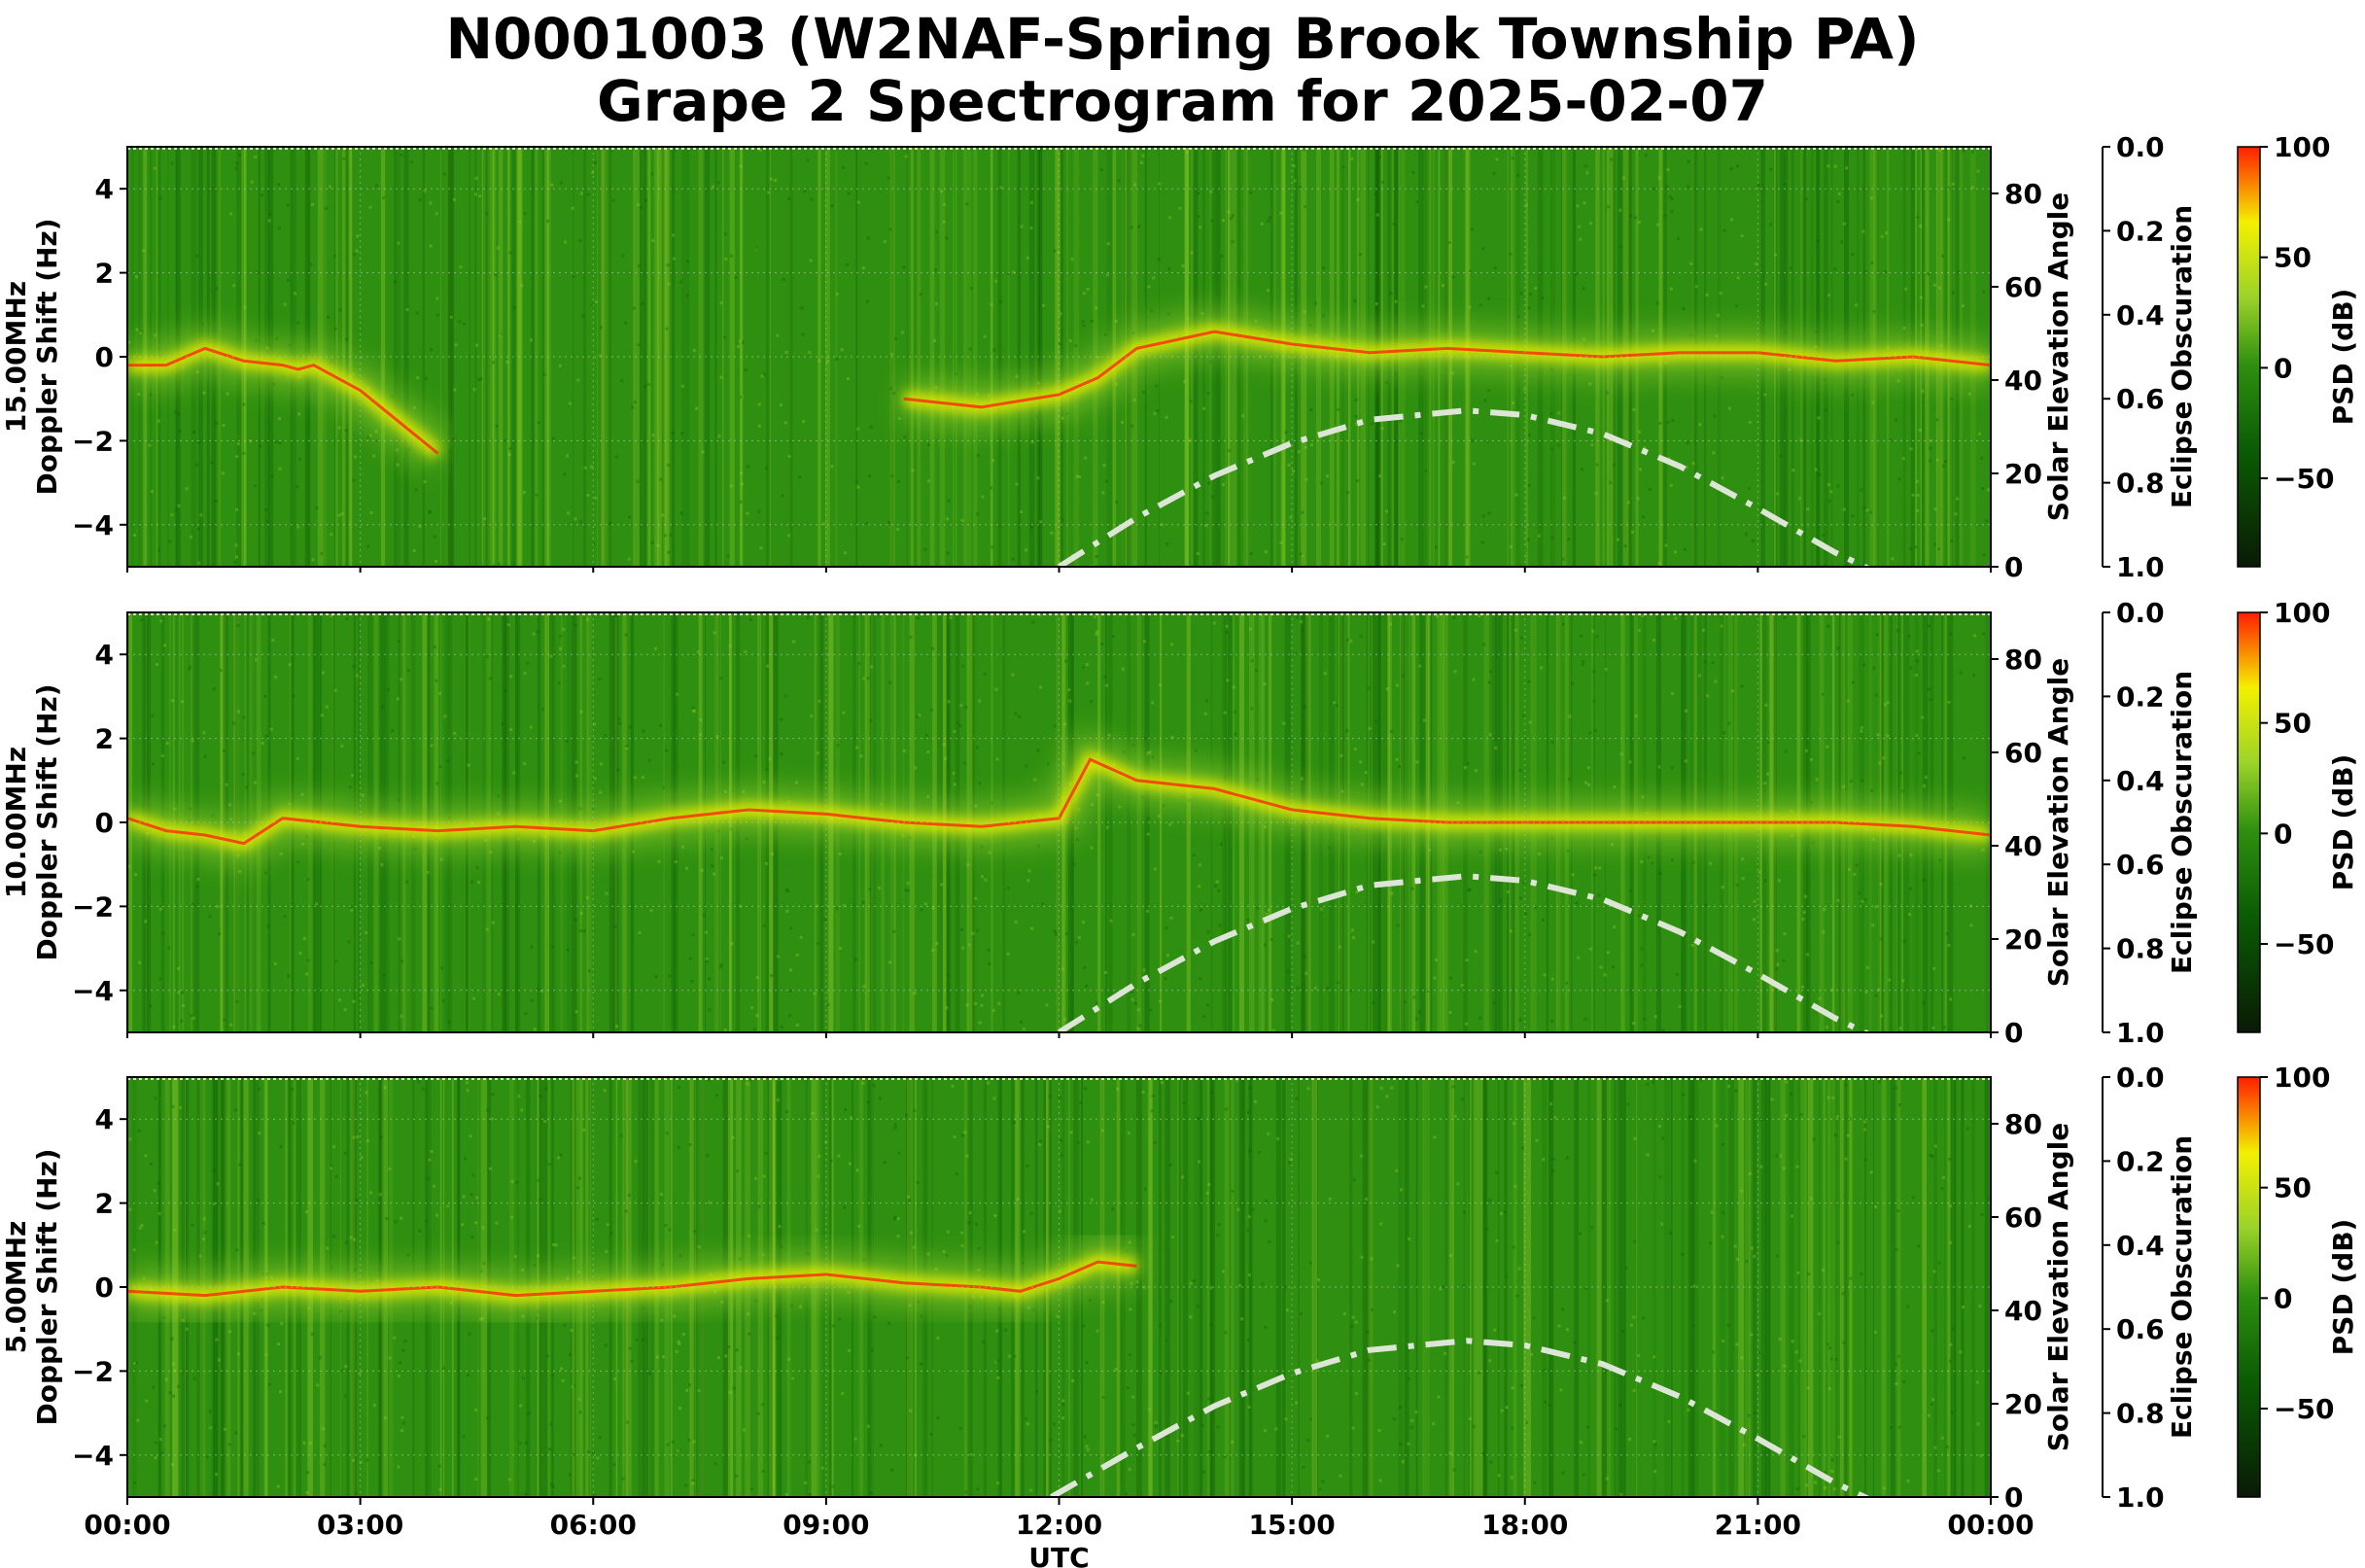 The width and height of the screenshot is (2365, 1568). Describe the element at coordinates (93, 525) in the screenshot. I see `y-tick-label: −4` at that location.